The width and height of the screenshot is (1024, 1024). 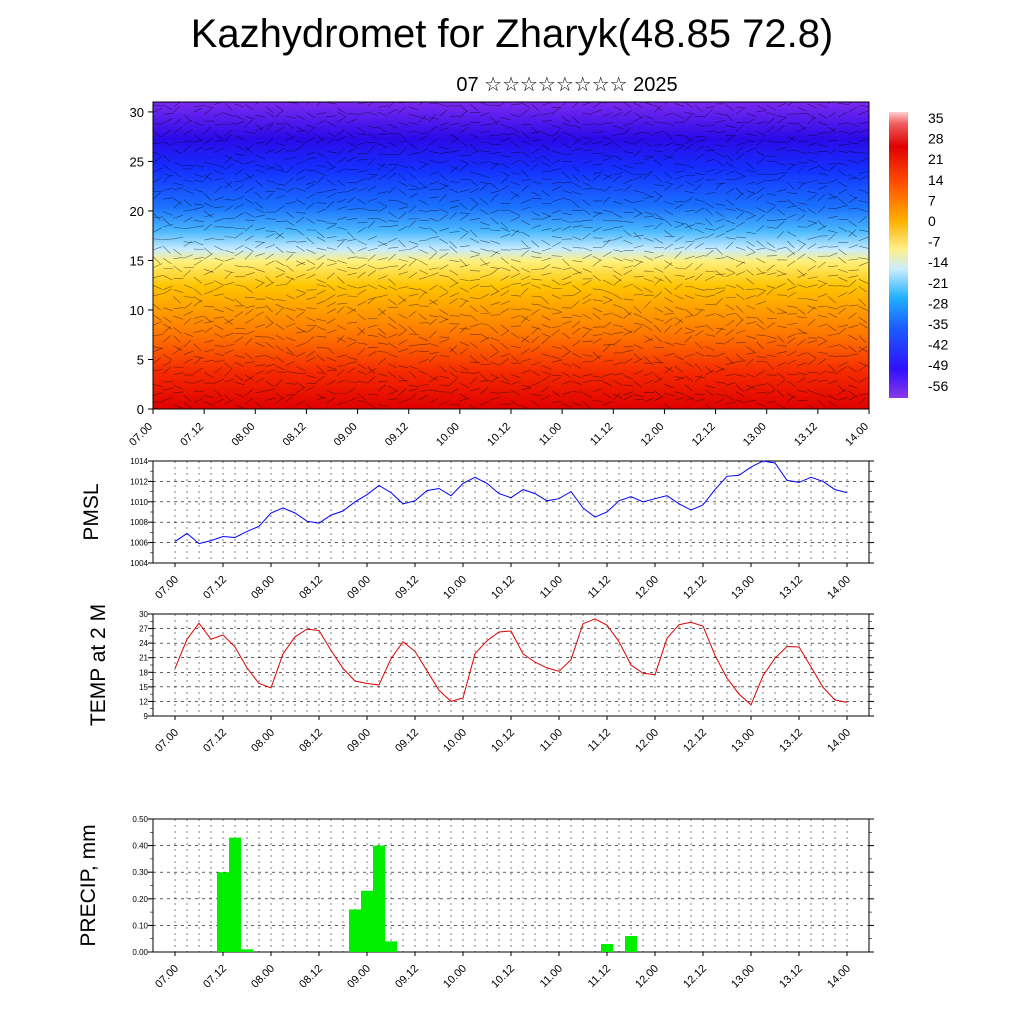 What do you see at coordinates (936, 159) in the screenshot?
I see `colorbar-label: 21` at bounding box center [936, 159].